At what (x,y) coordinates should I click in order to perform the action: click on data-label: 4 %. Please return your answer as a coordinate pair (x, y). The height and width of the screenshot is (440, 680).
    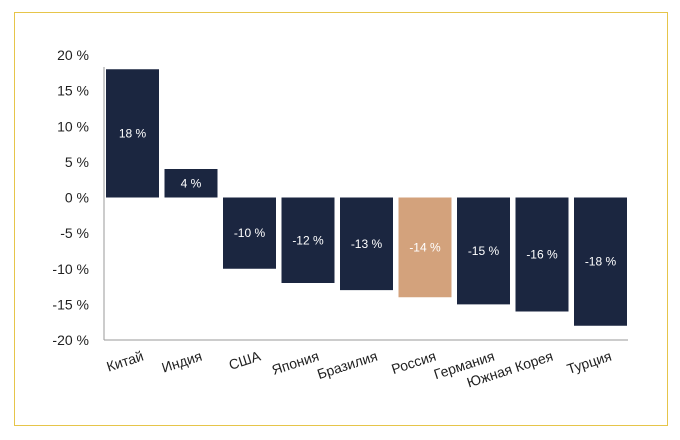
    Looking at the image, I should click on (191, 183).